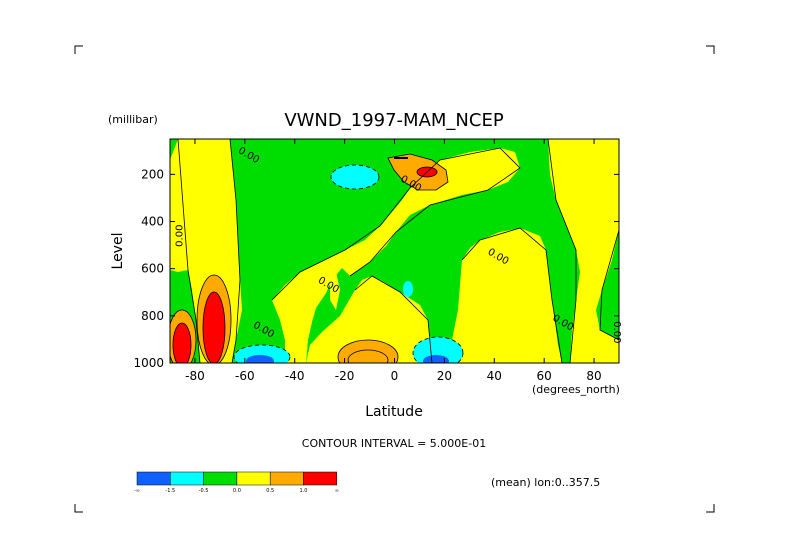 This screenshot has height=558, width=789. Describe the element at coordinates (544, 376) in the screenshot. I see `x-tick-label: 60` at that location.